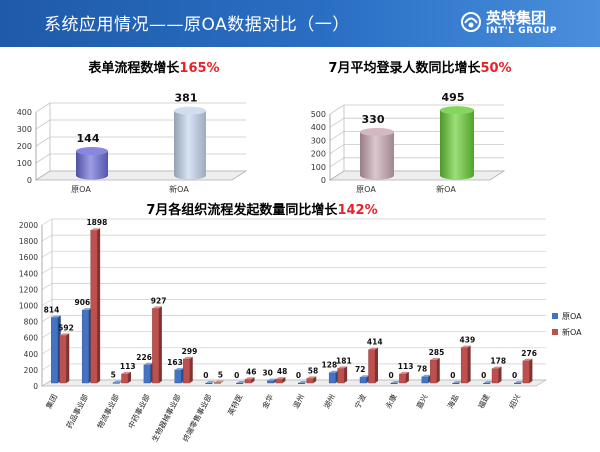 Image resolution: width=600 pixels, height=452 pixels. What do you see at coordinates (251, 371) in the screenshot?
I see `chart3-value-label: 46` at bounding box center [251, 371].